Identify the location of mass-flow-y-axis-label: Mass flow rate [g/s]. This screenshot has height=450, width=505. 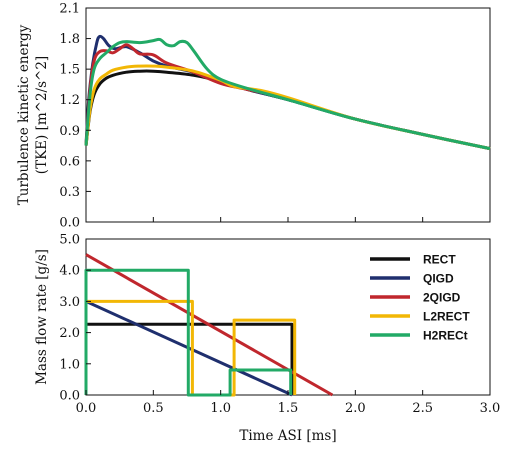
(42, 317).